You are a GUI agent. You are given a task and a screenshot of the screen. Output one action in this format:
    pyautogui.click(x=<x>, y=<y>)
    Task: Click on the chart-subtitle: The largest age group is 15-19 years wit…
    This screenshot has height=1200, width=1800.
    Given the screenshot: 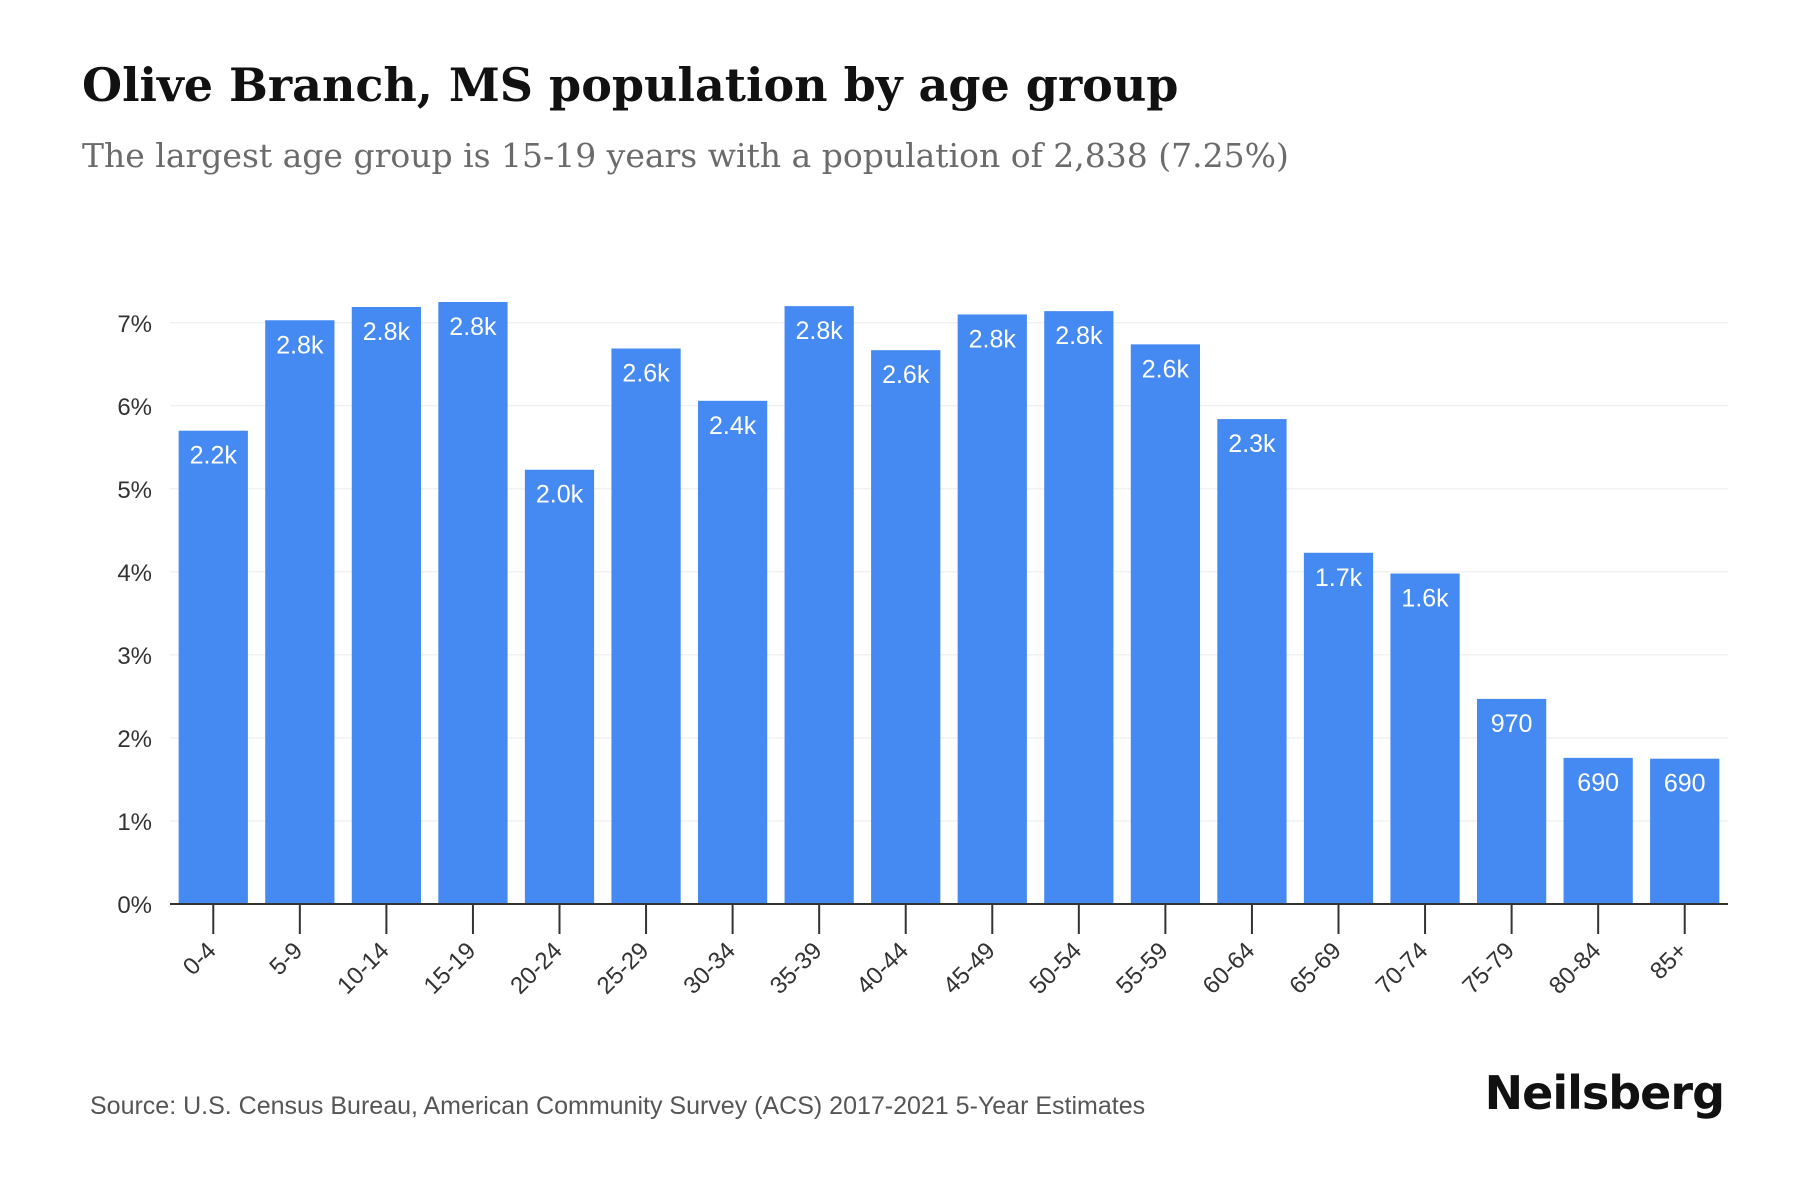 What is the action you would take?
    pyautogui.click(x=685, y=155)
    